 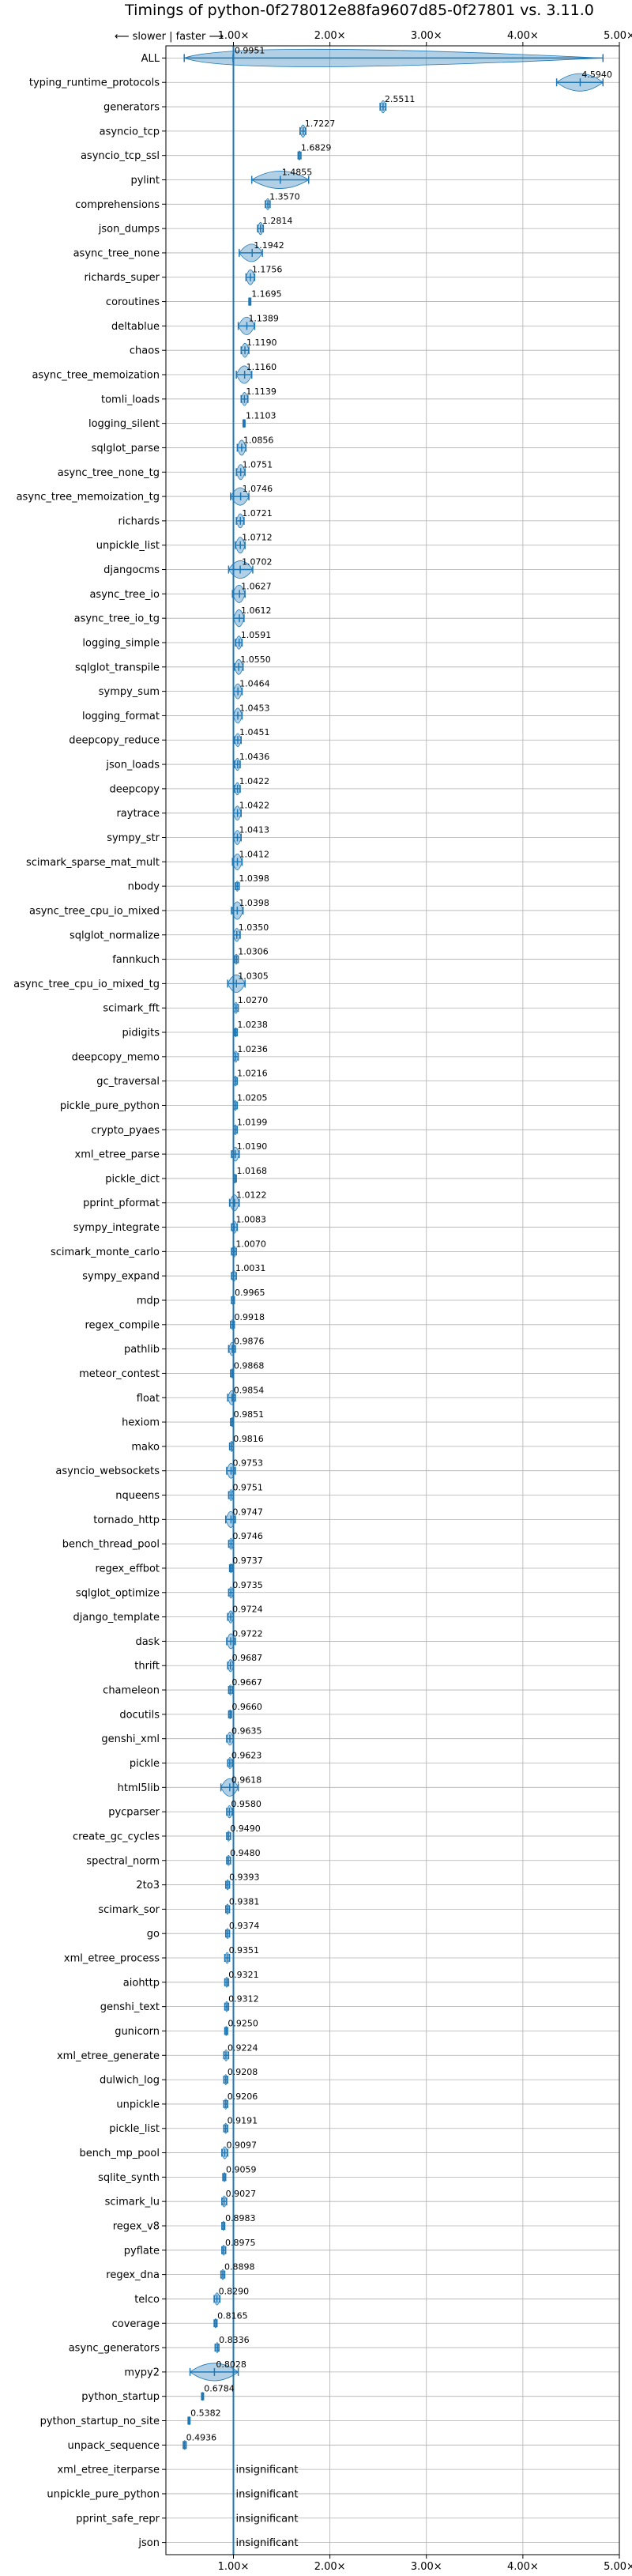 What do you see at coordinates (129, 230) in the screenshot?
I see `benchmark-label: json_dumps` at bounding box center [129, 230].